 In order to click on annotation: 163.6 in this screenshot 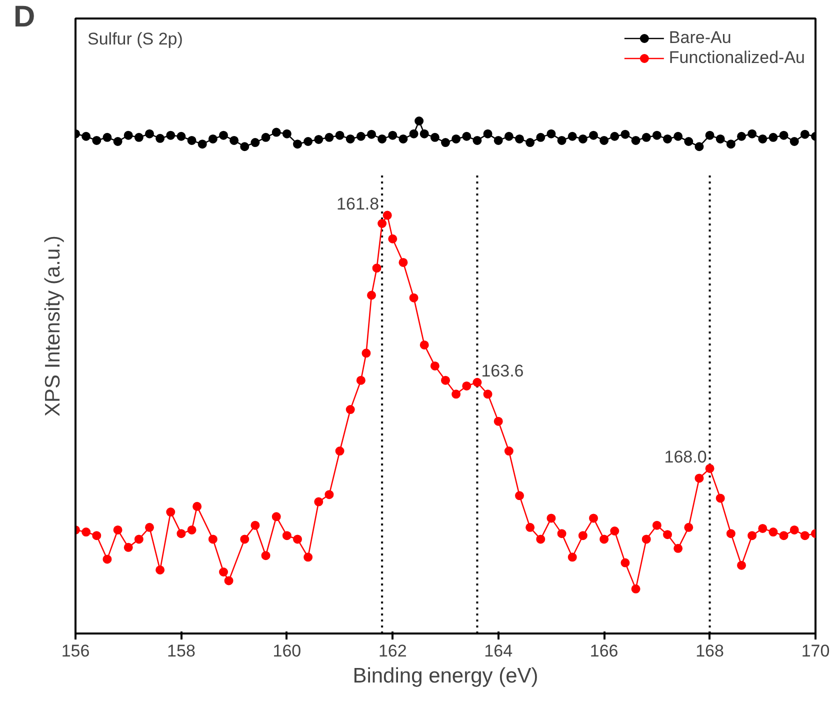, I will do `click(502, 370)`.